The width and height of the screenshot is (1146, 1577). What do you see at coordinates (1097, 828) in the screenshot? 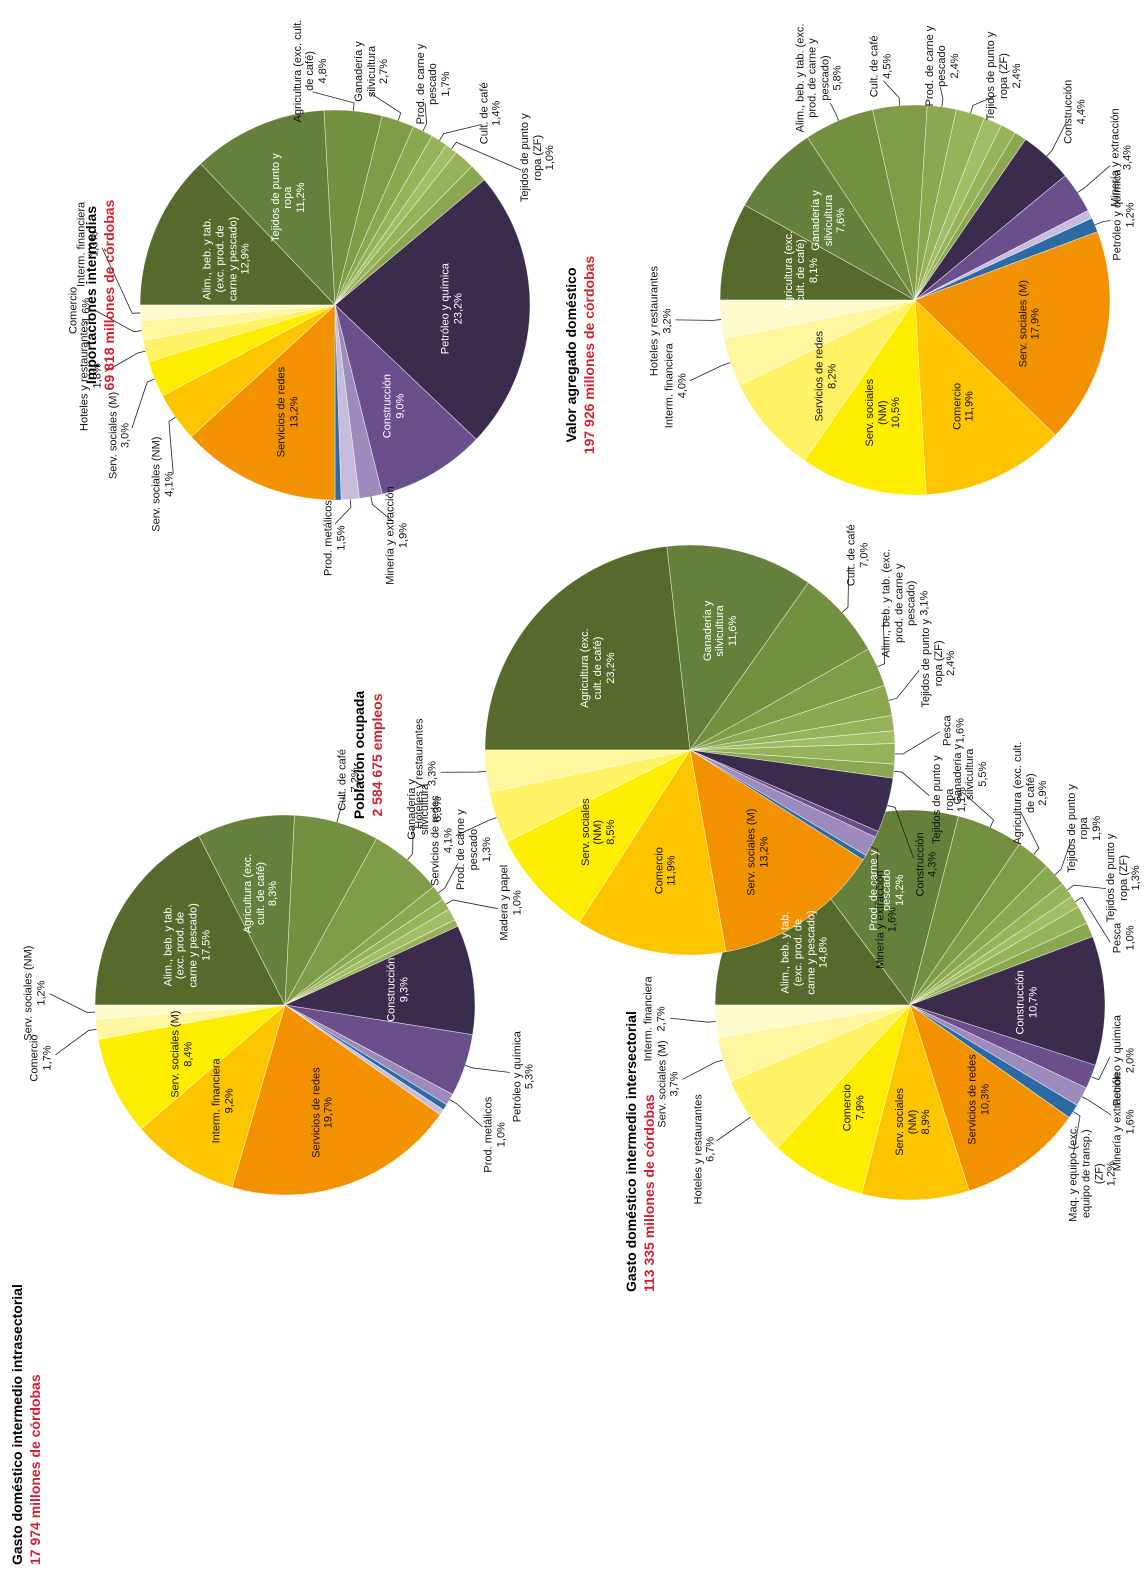
I see `slice-value-label: 1,9%` at bounding box center [1097, 828].